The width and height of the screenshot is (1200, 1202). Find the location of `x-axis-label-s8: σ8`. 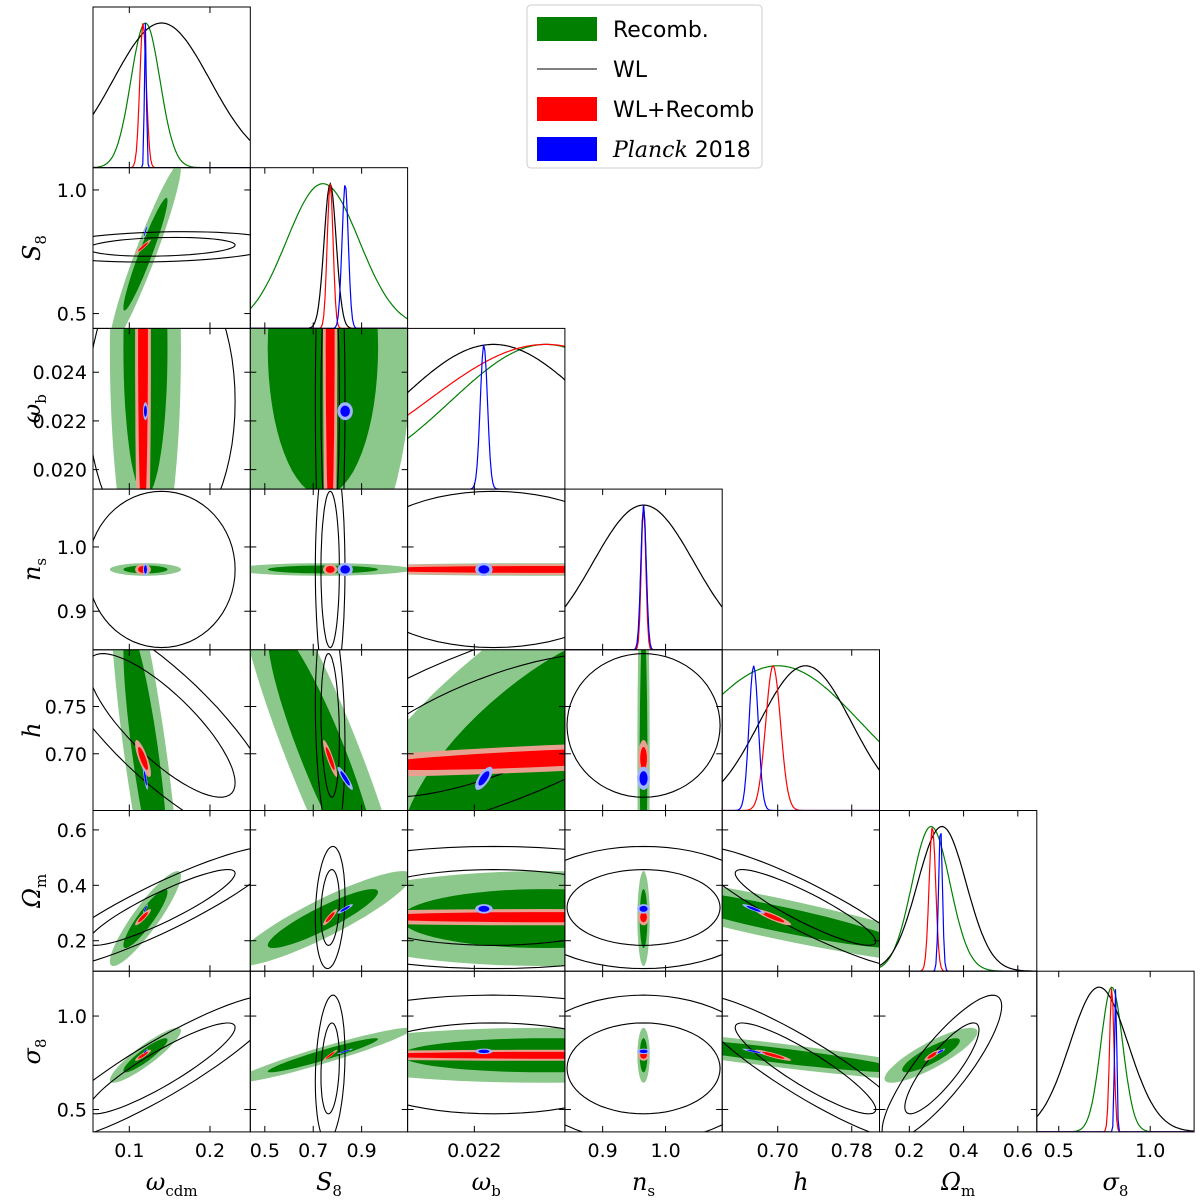

x-axis-label-s8: σ8 is located at coordinates (1115, 1184).